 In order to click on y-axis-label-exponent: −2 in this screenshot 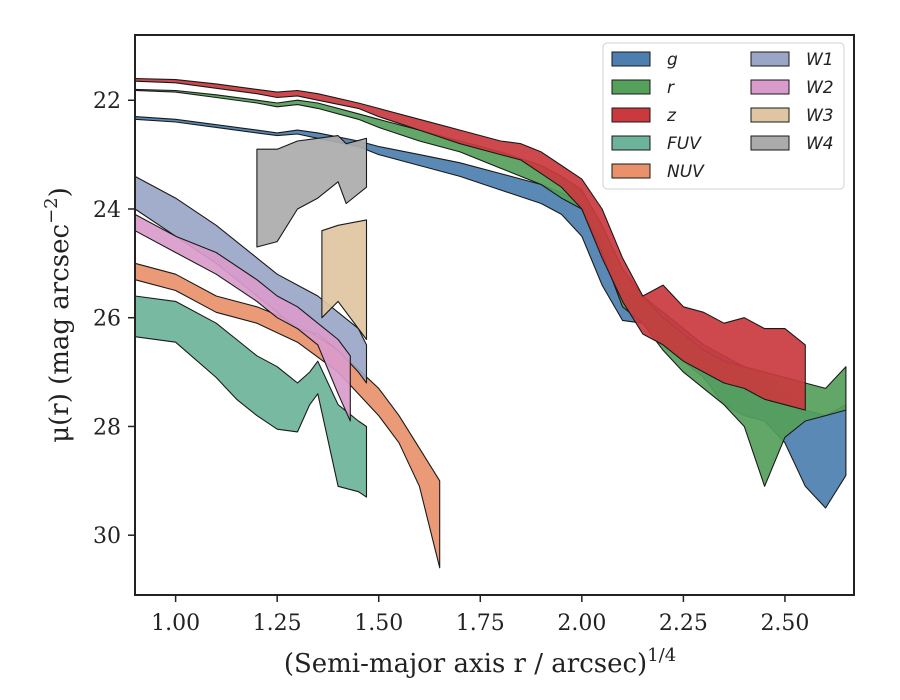, I will do `click(51, 210)`.